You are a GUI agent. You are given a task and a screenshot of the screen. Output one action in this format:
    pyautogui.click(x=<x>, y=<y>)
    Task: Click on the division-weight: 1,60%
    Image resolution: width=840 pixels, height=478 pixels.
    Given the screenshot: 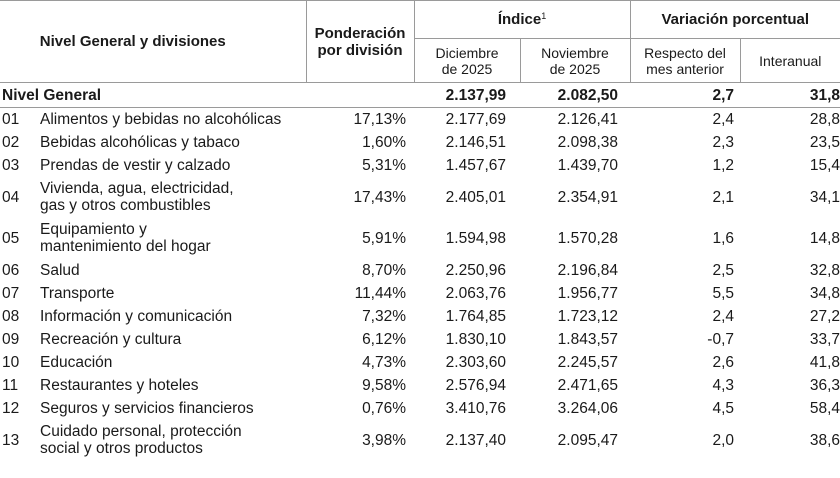 What is the action you would take?
    pyautogui.click(x=384, y=142)
    